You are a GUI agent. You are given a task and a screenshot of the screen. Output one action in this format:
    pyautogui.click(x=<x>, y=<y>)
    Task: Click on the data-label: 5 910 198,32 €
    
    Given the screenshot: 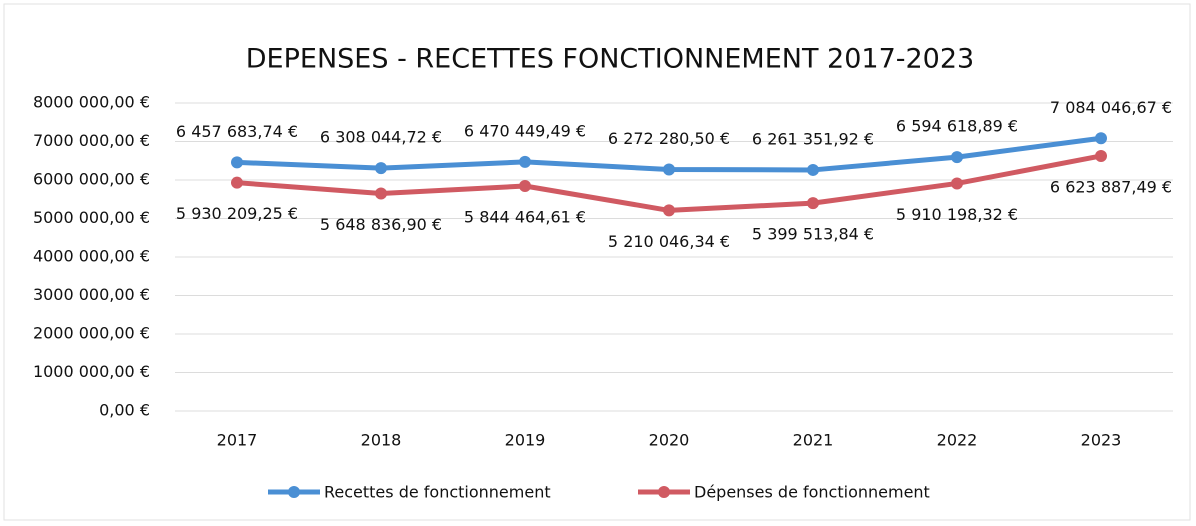 What is the action you would take?
    pyautogui.click(x=957, y=214)
    